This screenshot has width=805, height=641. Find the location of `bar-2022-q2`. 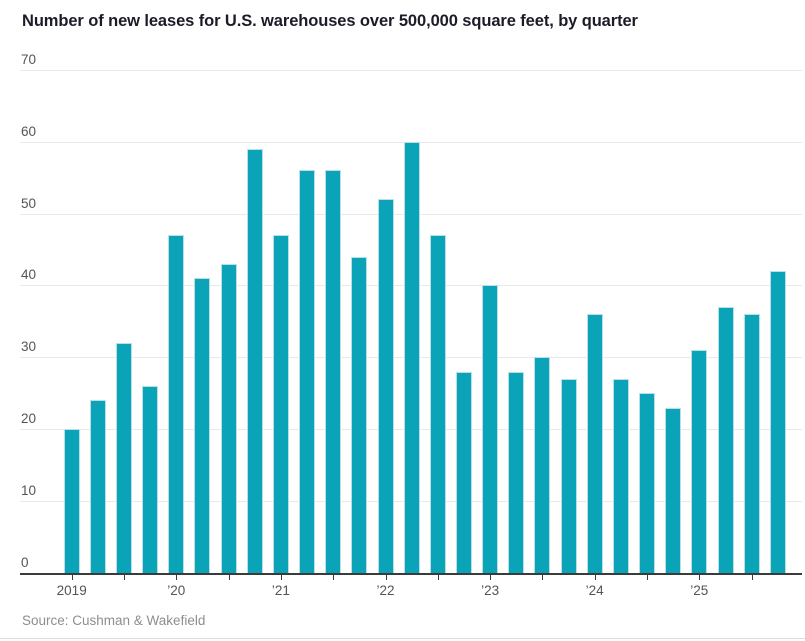

bar-2022-q2 is located at coordinates (411, 357).